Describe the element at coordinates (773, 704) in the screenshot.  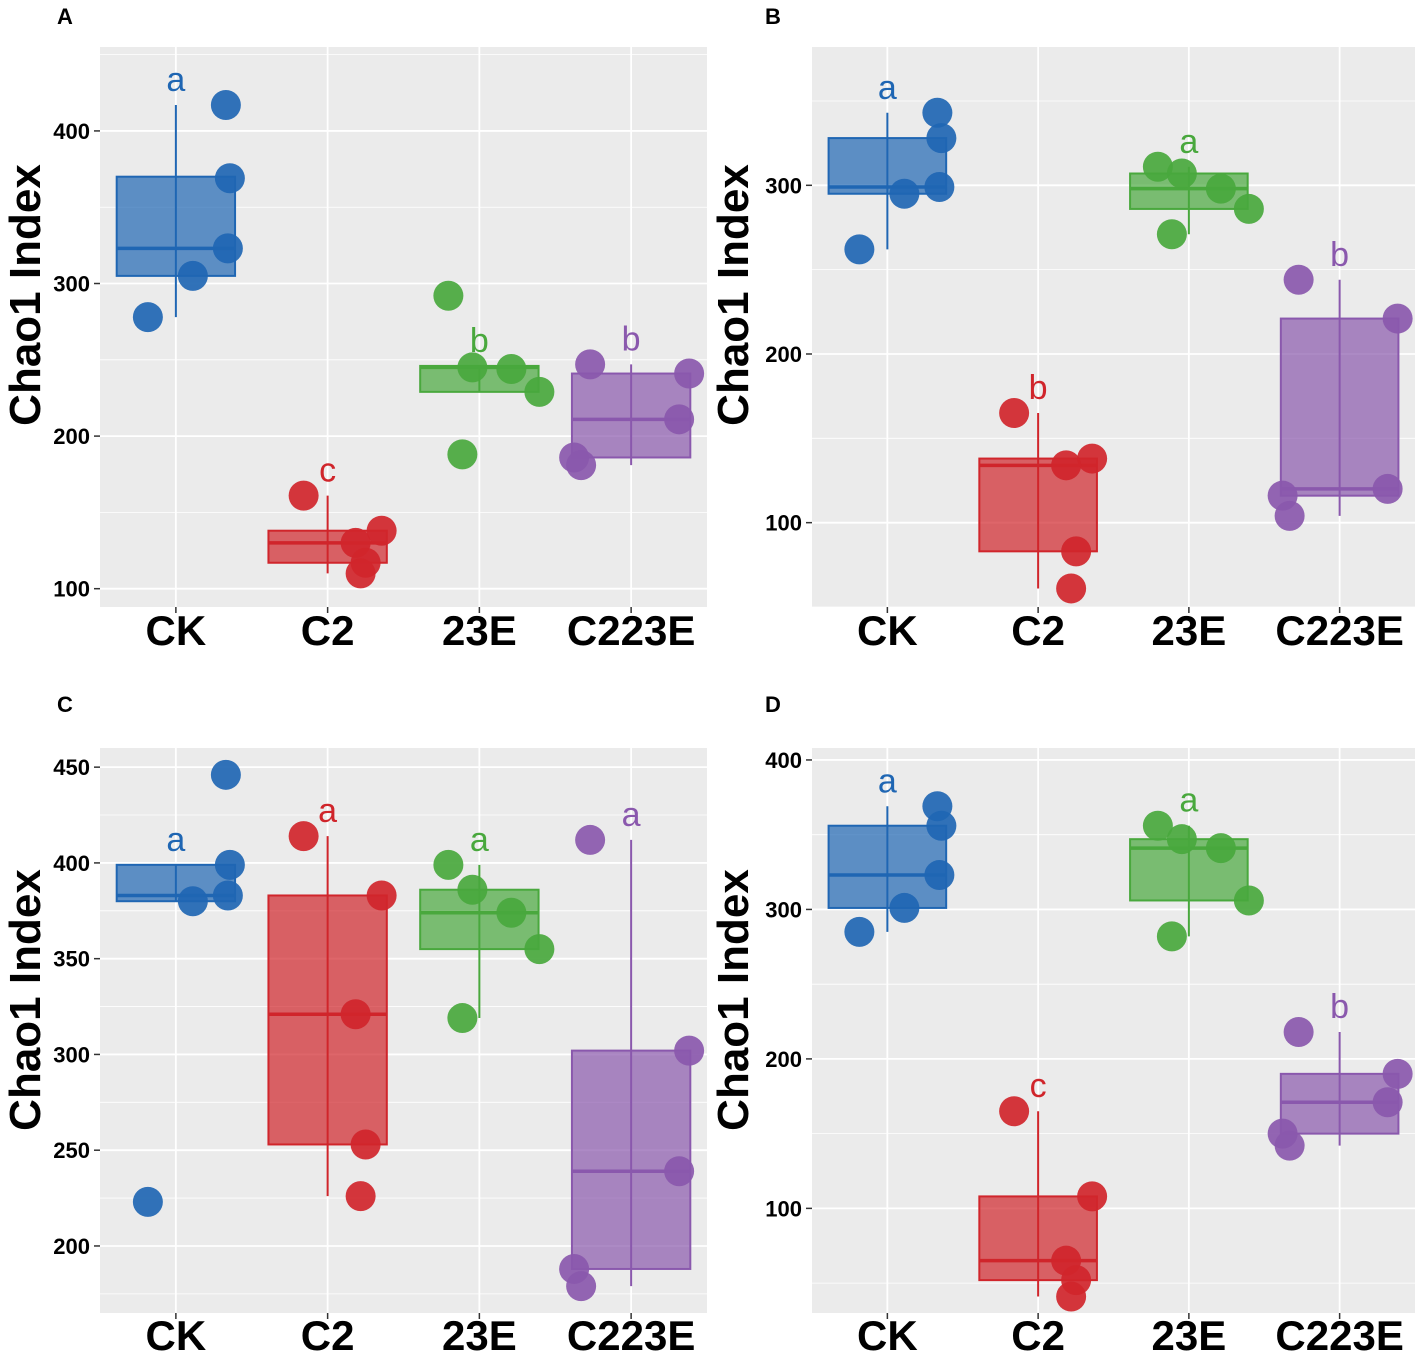
I see `panel-label: D` at that location.